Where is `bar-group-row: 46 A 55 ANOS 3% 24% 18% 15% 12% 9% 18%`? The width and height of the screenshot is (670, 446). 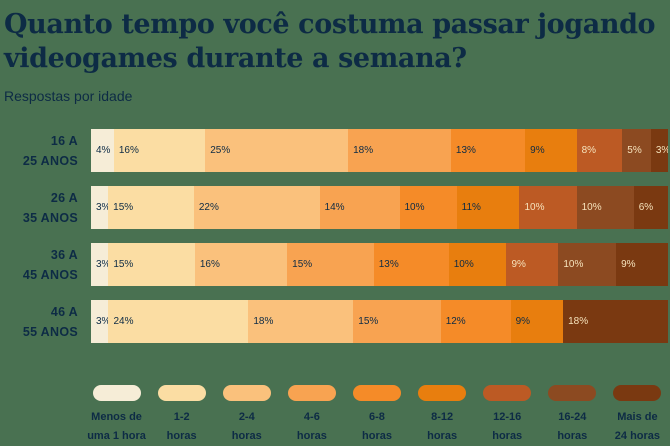
bar-group-row: 46 A 55 ANOS 3% 24% 18% 15% 12% 9% 18% is located at coordinates (335, 321).